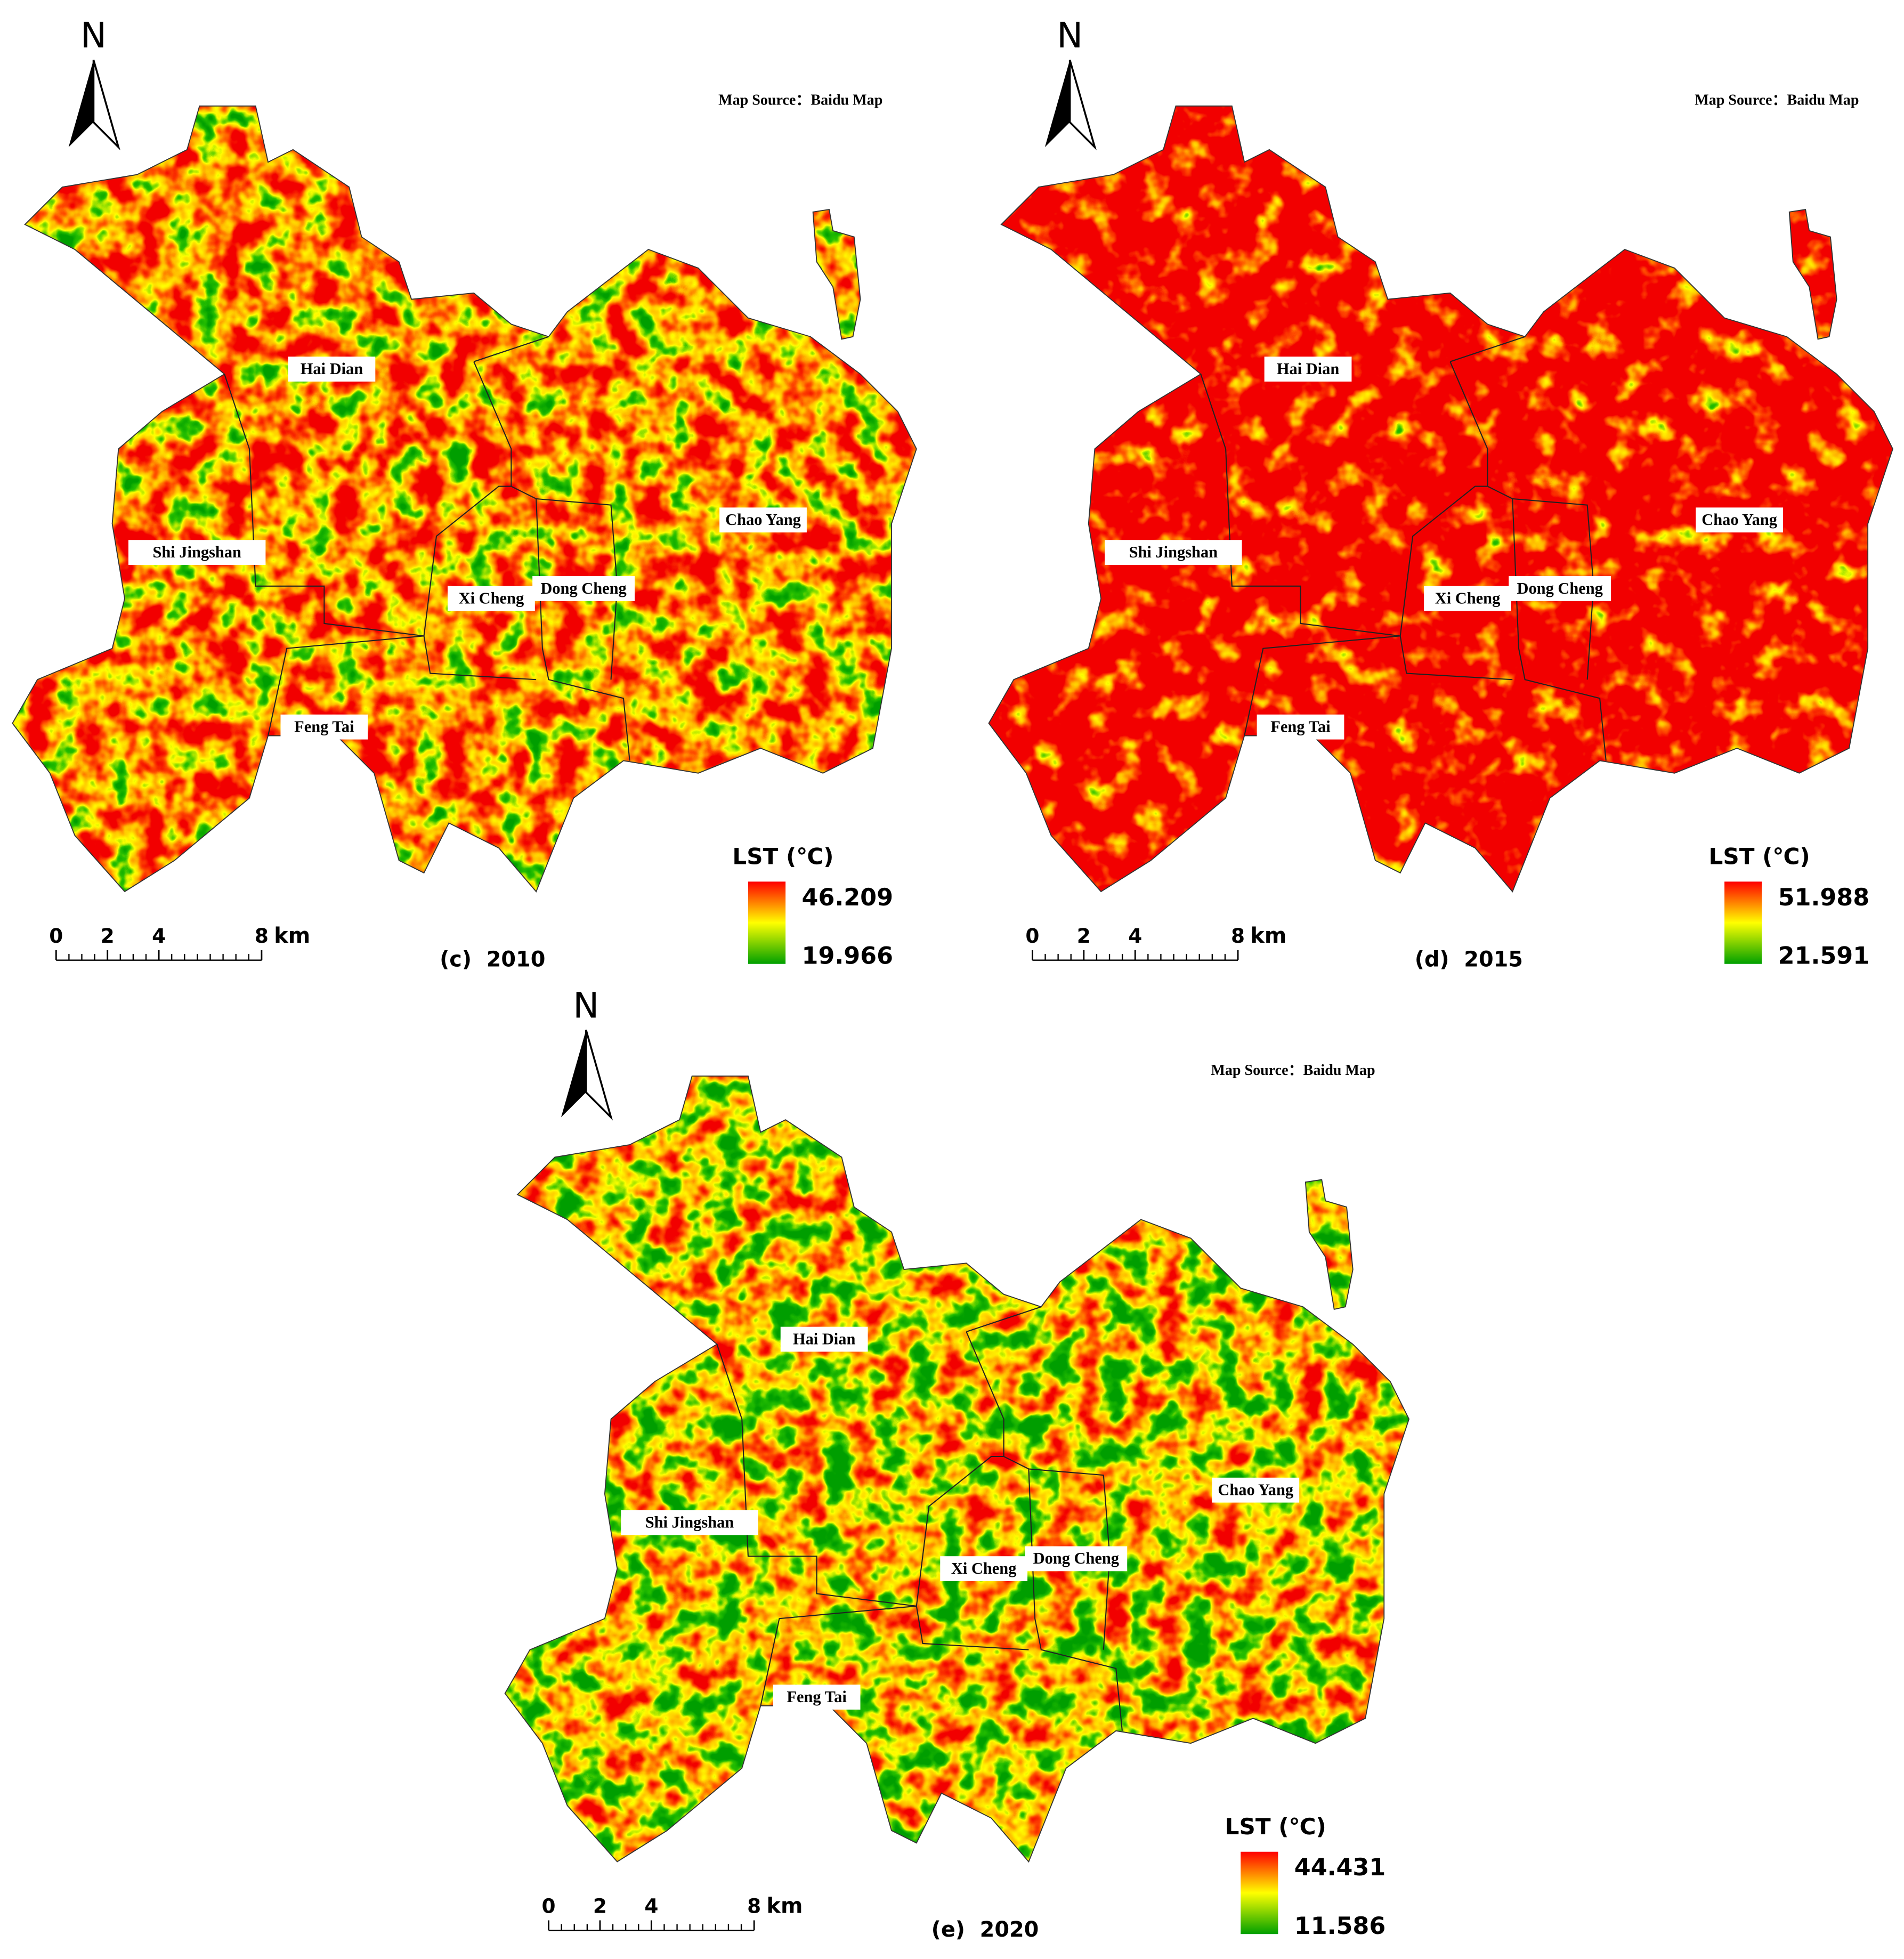 The height and width of the screenshot is (1959, 1904). Describe the element at coordinates (1469, 959) in the screenshot. I see `panel-caption: (d) 2015` at that location.